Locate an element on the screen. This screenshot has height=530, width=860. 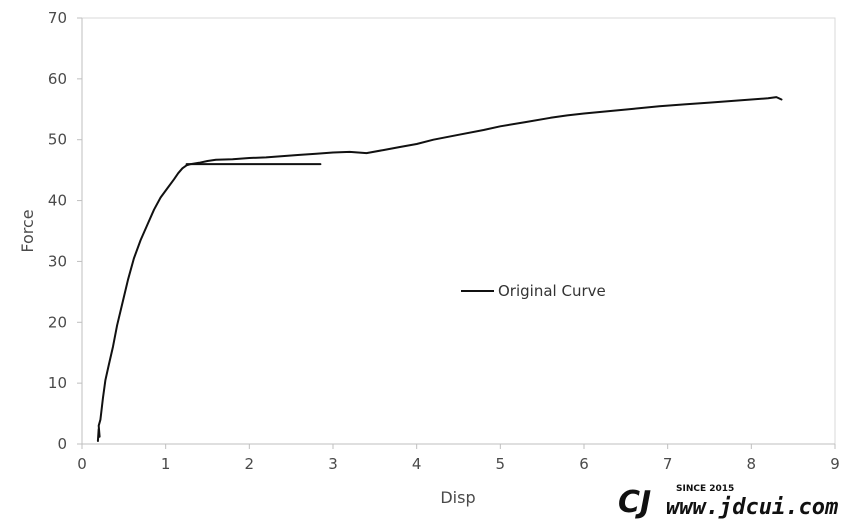
x-tick-label: 9 is located at coordinates (835, 464).